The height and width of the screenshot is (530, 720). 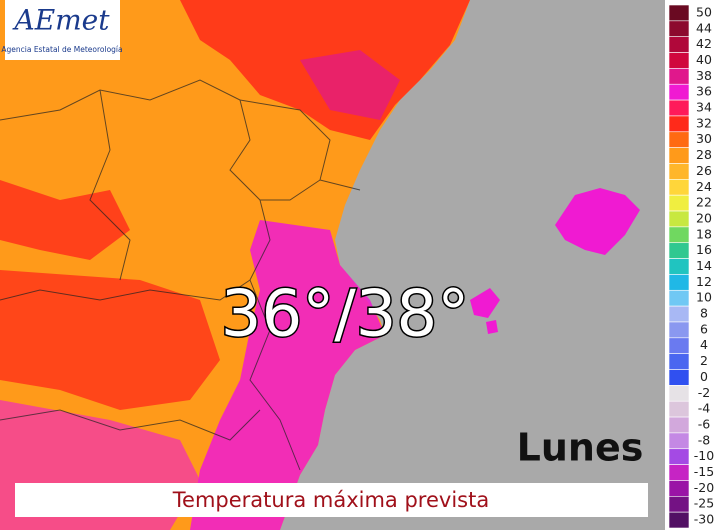 I want to click on legend-label: 28, so click(x=704, y=154).